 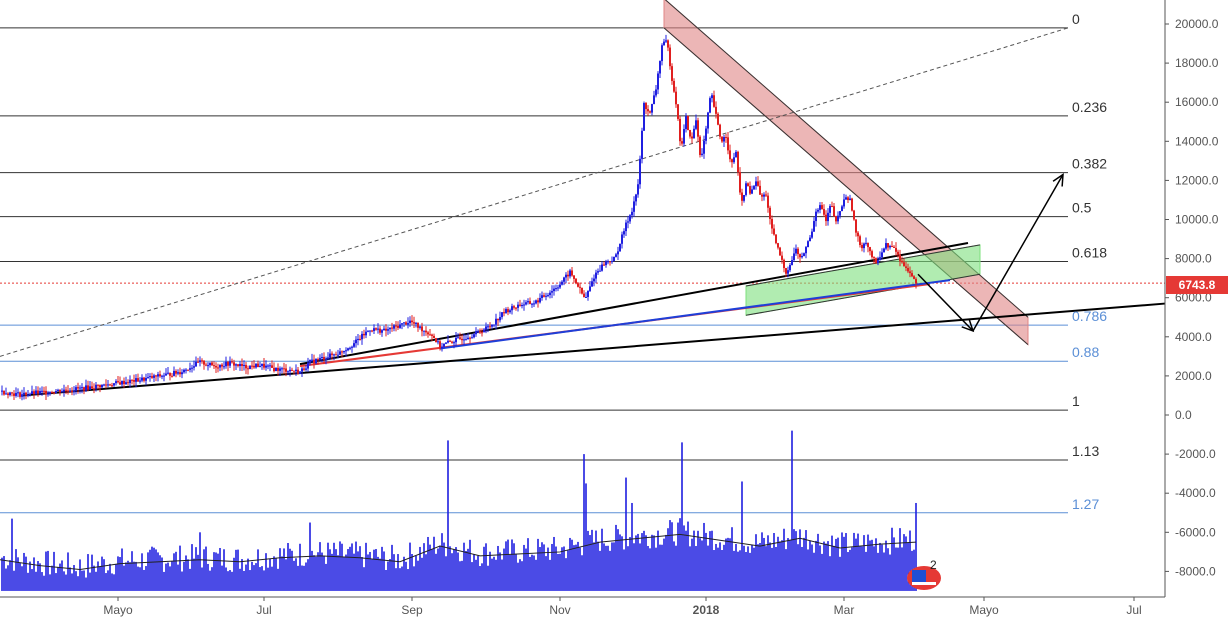 What do you see at coordinates (1195, 532) in the screenshot?
I see `y-tick-label-13: -6000.0` at bounding box center [1195, 532].